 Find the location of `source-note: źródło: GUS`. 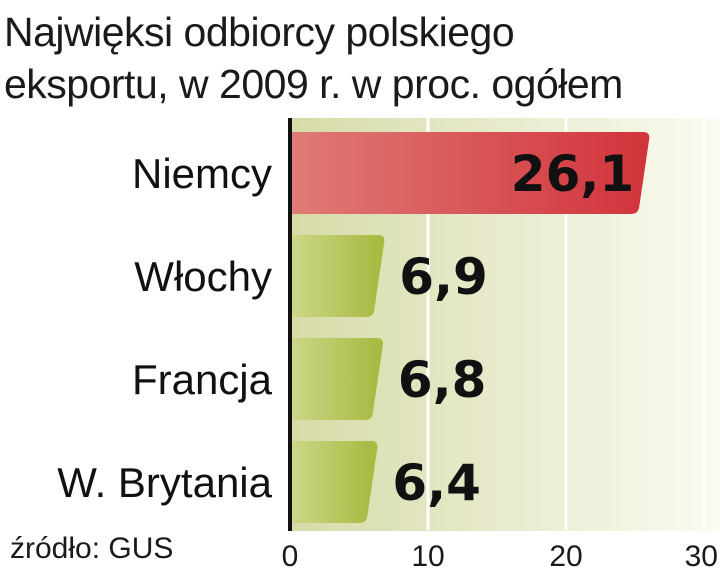

source-note: źródło: GUS is located at coordinates (92, 548).